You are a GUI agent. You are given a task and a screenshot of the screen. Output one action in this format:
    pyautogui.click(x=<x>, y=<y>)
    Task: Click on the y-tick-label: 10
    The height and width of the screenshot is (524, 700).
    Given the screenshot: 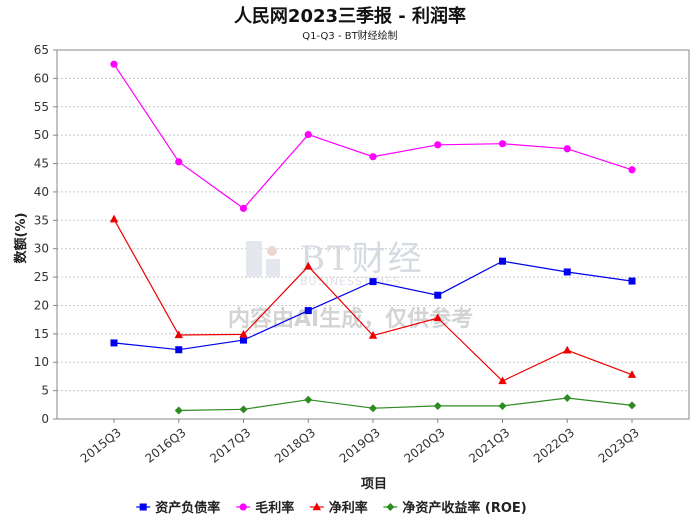 What is the action you would take?
    pyautogui.click(x=41, y=362)
    